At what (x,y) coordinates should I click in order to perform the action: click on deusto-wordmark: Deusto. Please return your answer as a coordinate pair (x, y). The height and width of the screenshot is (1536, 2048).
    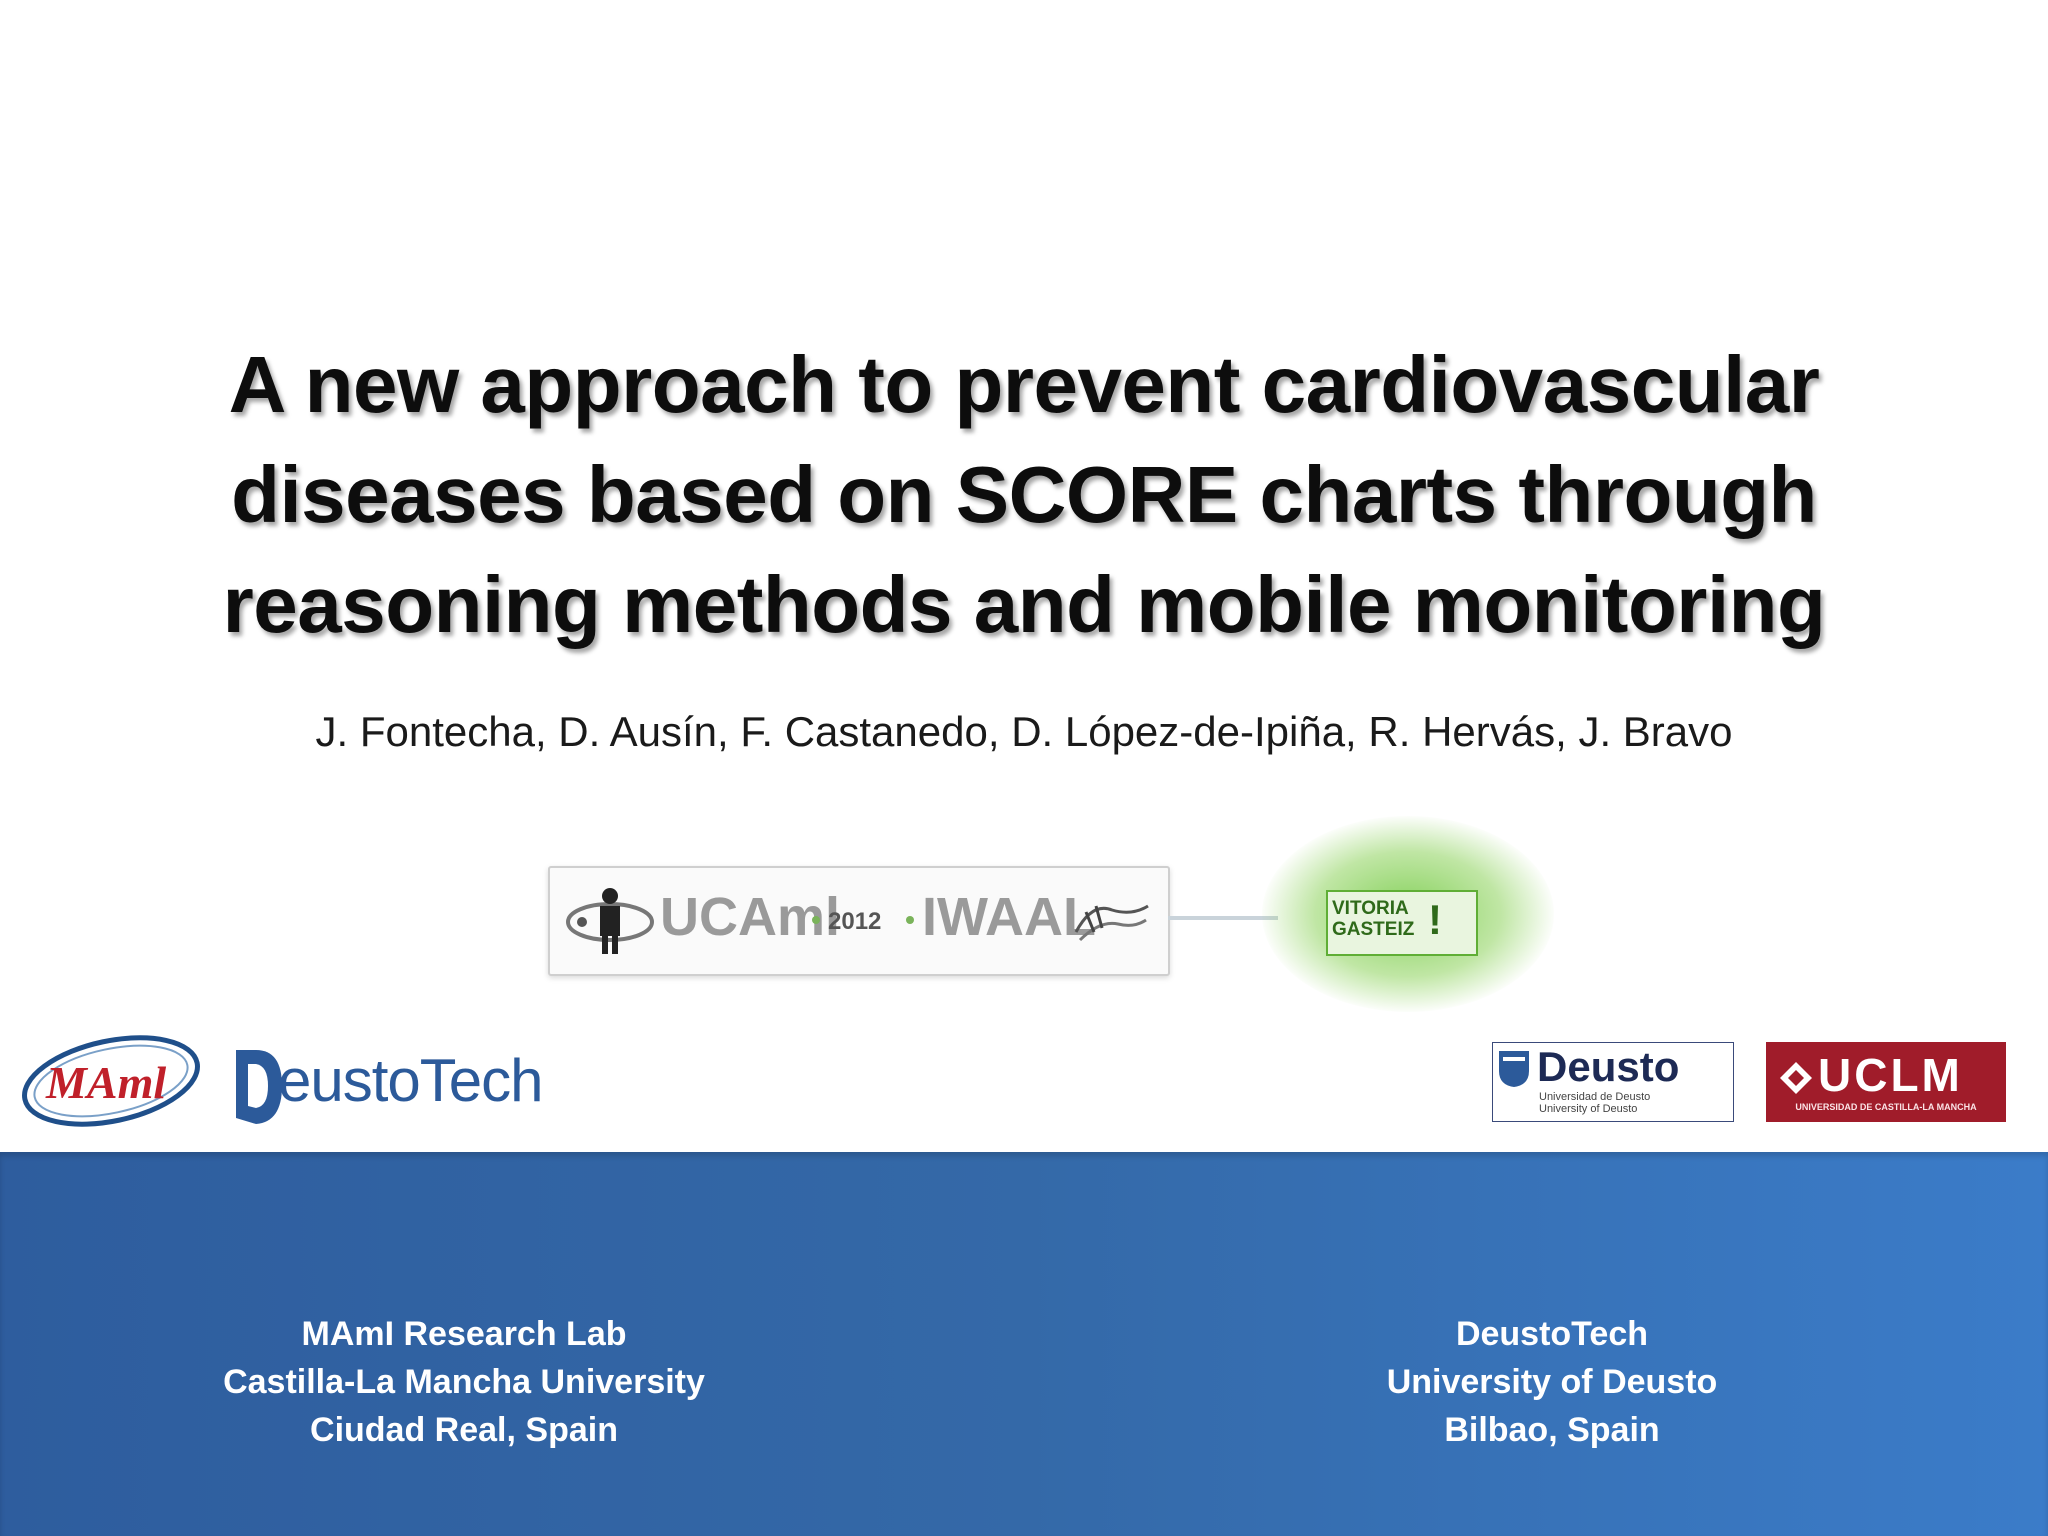
    Looking at the image, I should click on (1608, 1066).